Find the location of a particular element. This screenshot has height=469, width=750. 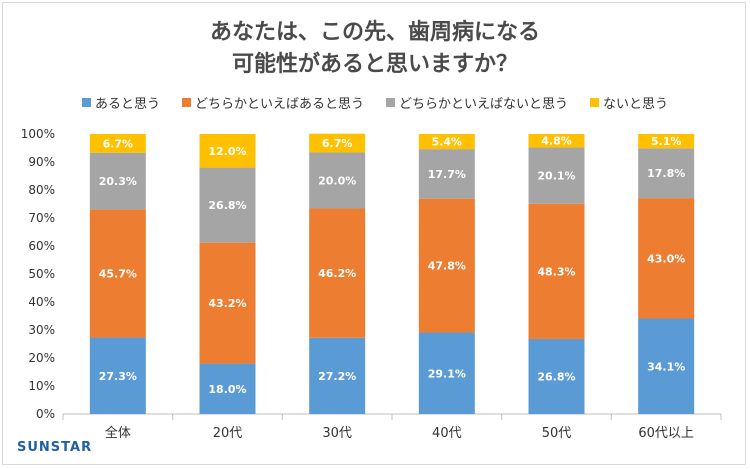

x-category-label-0: 全体 is located at coordinates (118, 433).